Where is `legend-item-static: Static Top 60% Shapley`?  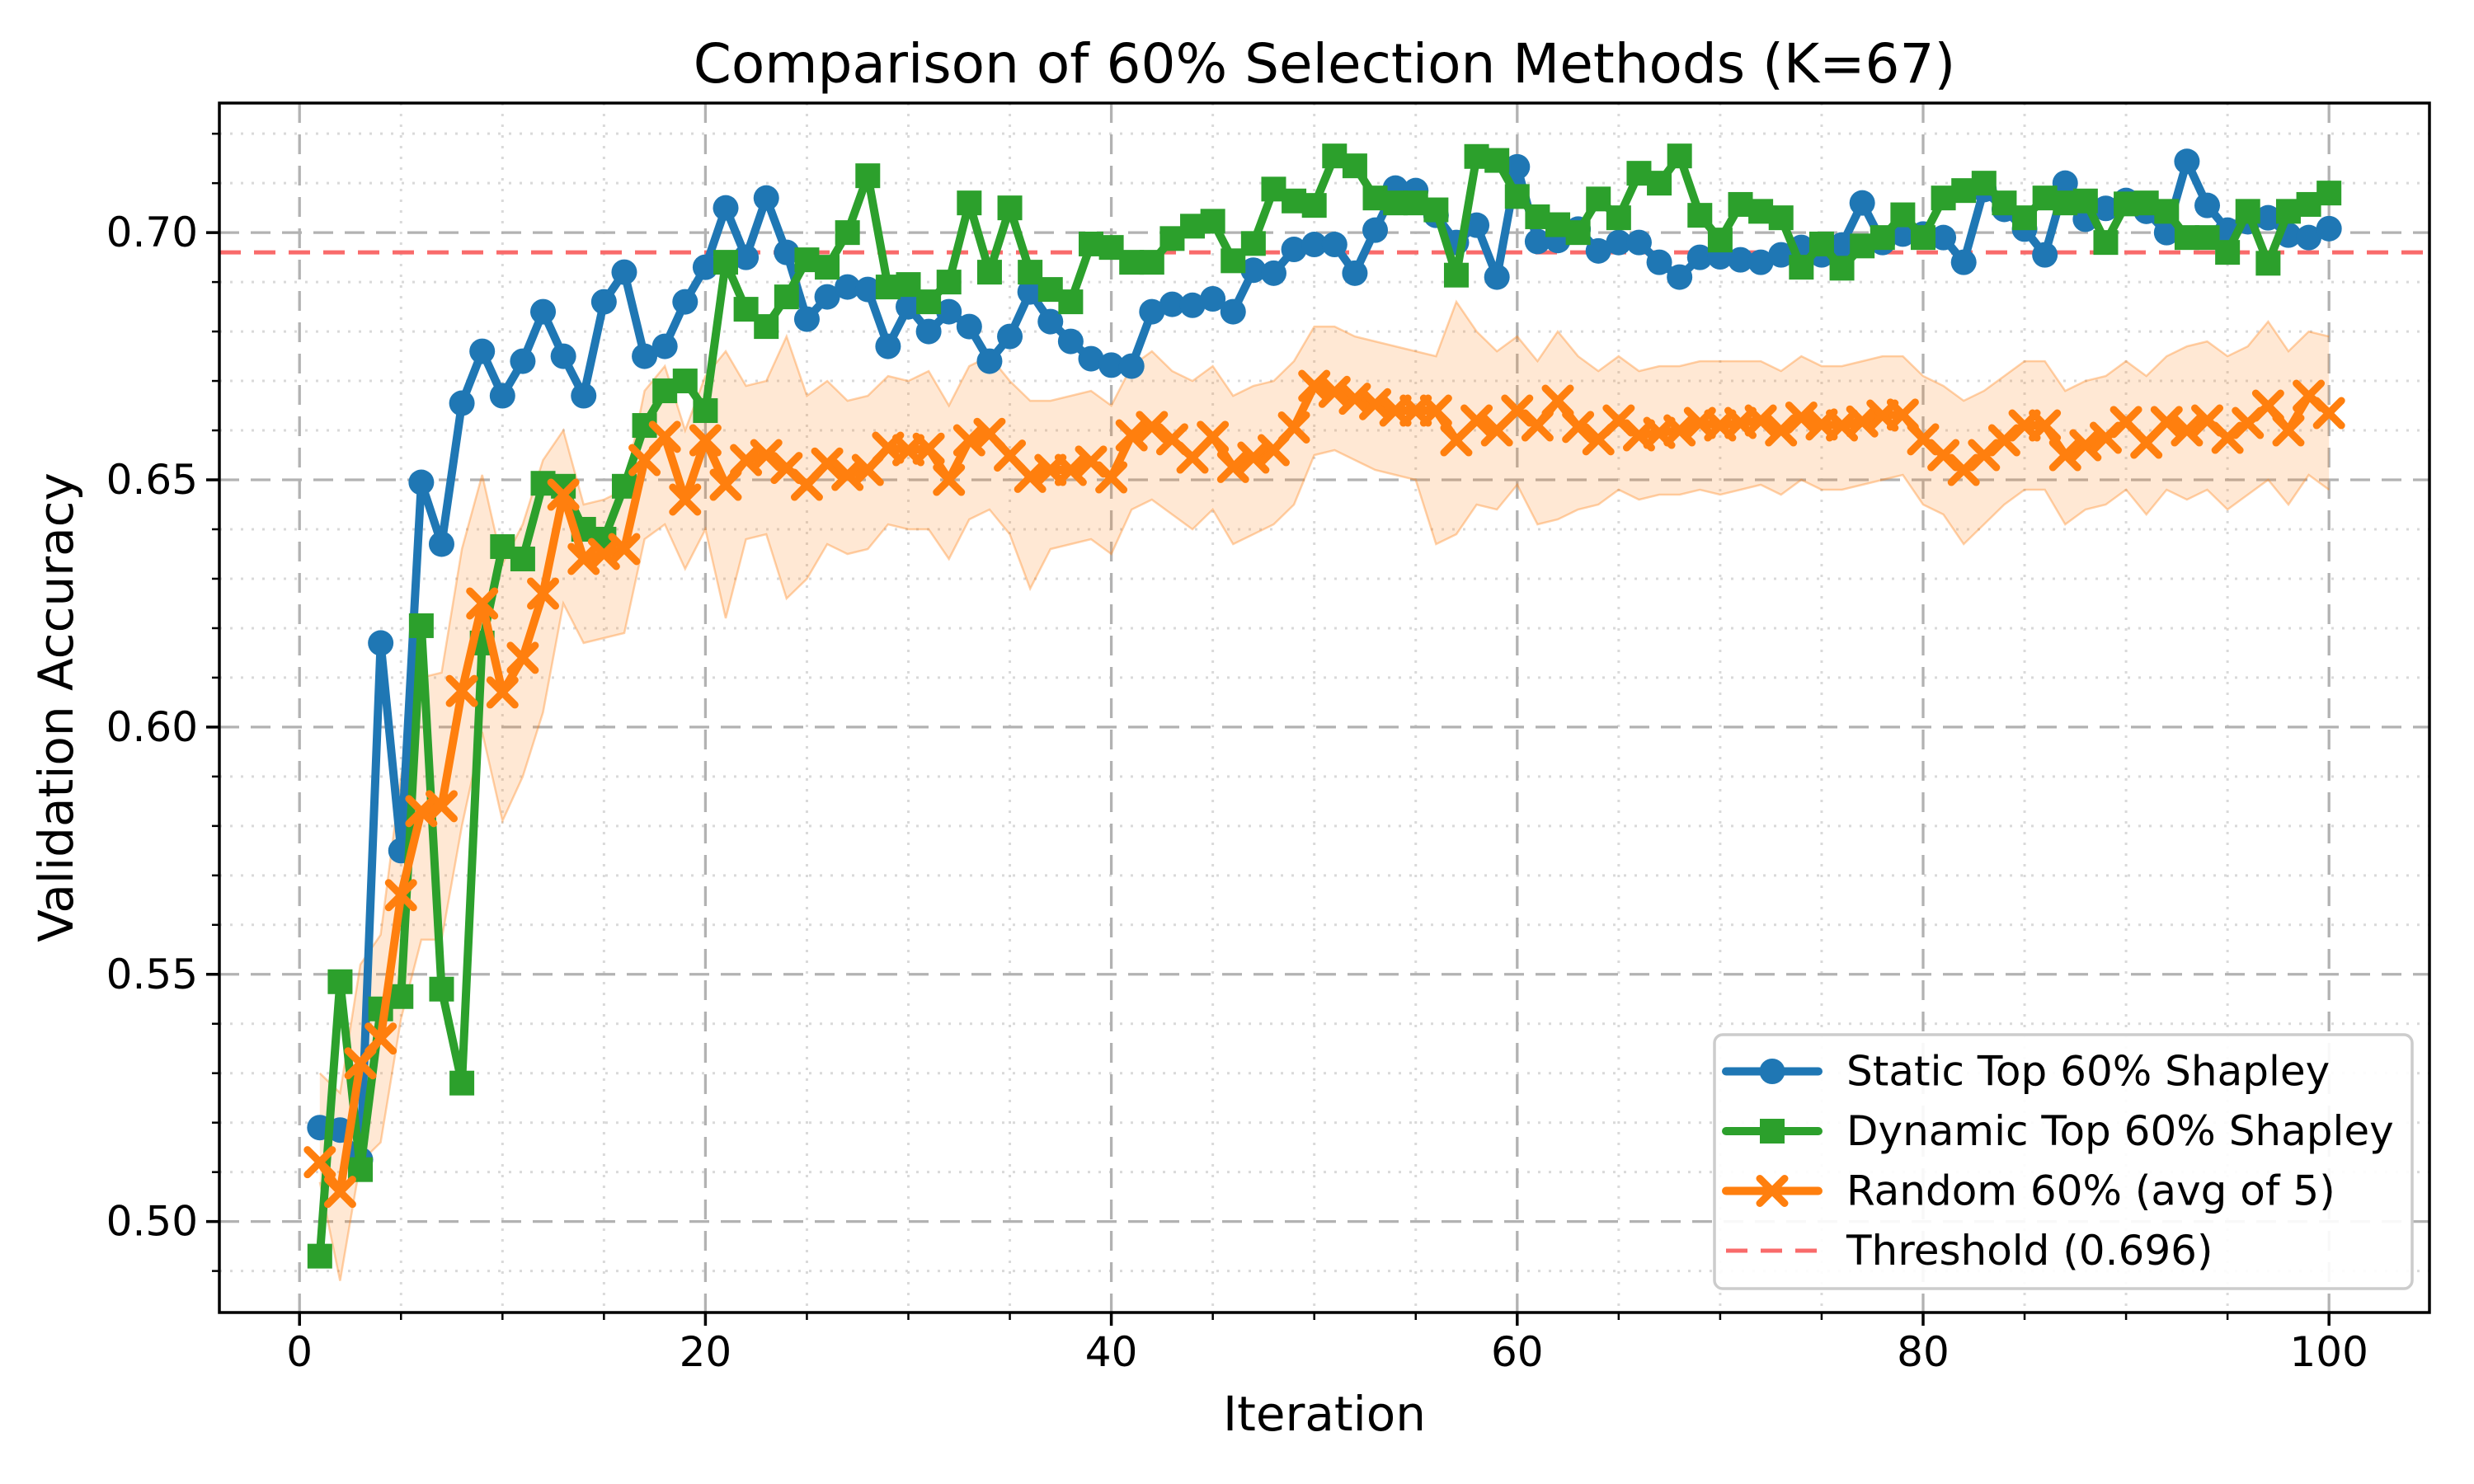 legend-item-static: Static Top 60% Shapley is located at coordinates (2026, 1072).